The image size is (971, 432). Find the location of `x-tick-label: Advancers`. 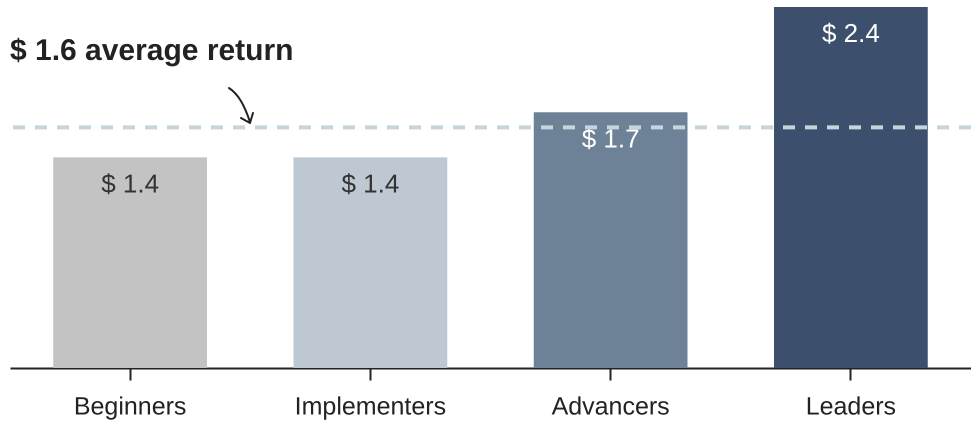

x-tick-label: Advancers is located at coordinates (611, 406).